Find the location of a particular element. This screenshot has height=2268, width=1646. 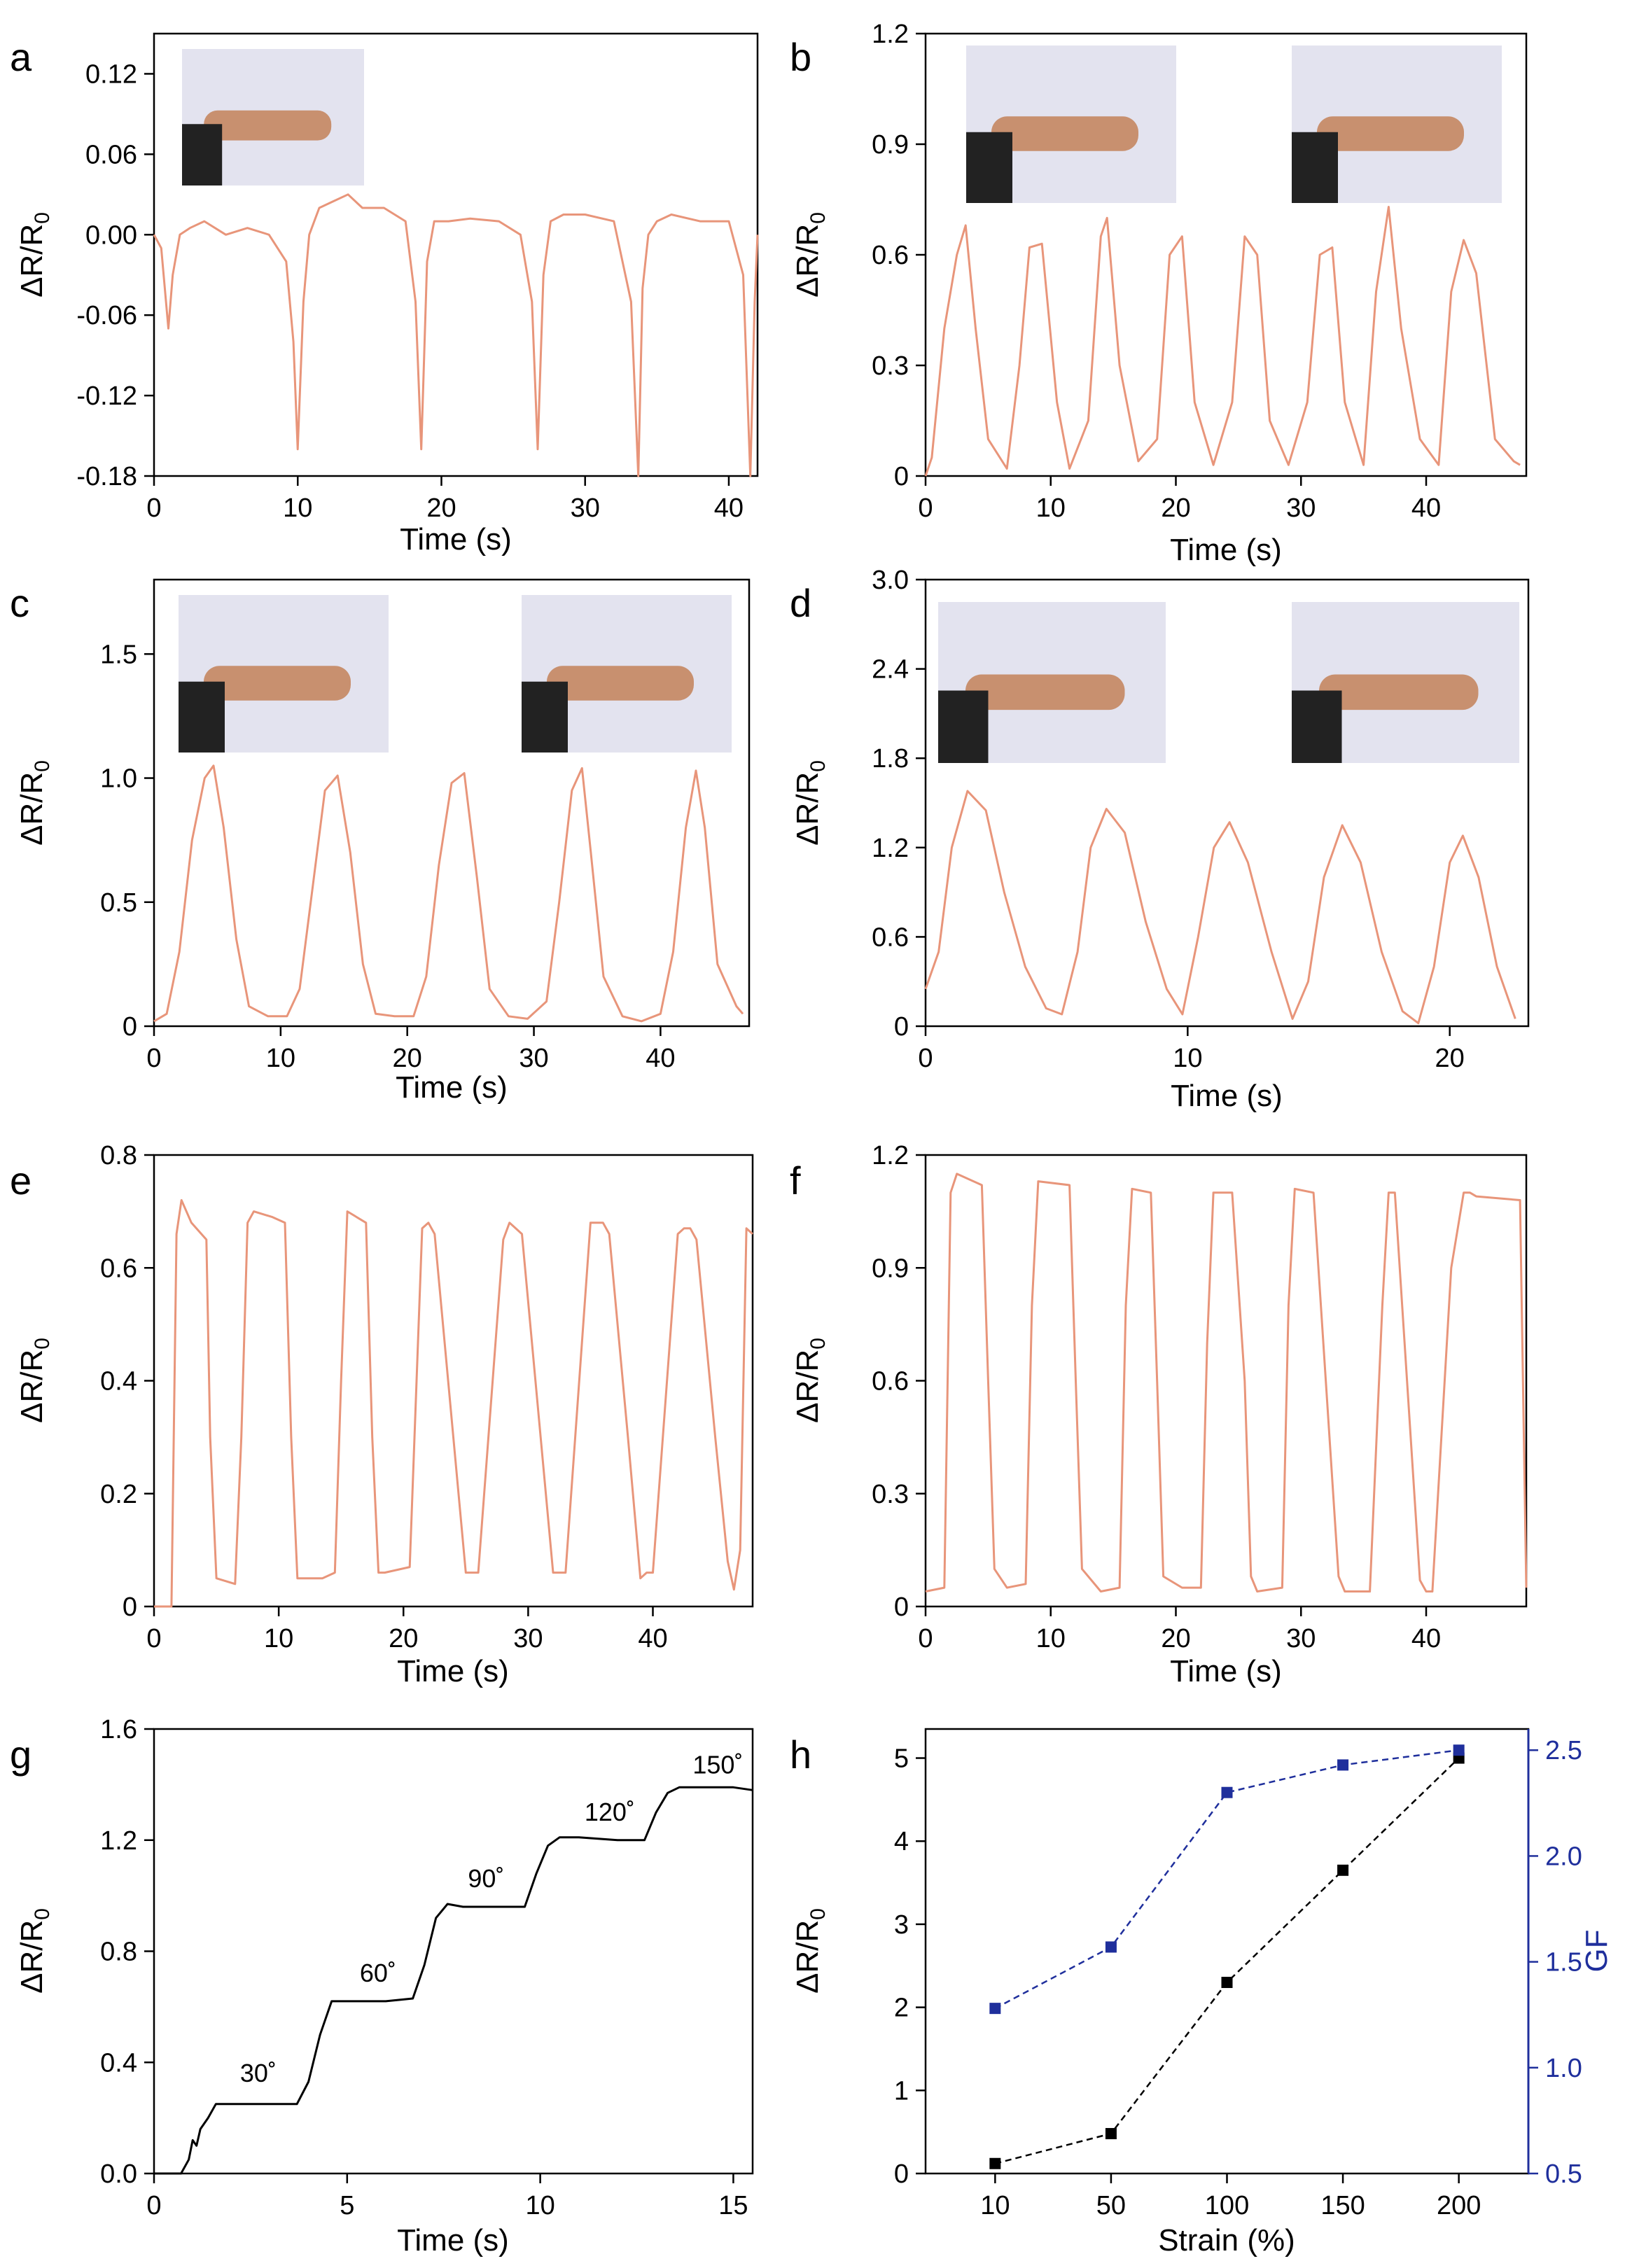

series-line-left is located at coordinates (1227, 1961).